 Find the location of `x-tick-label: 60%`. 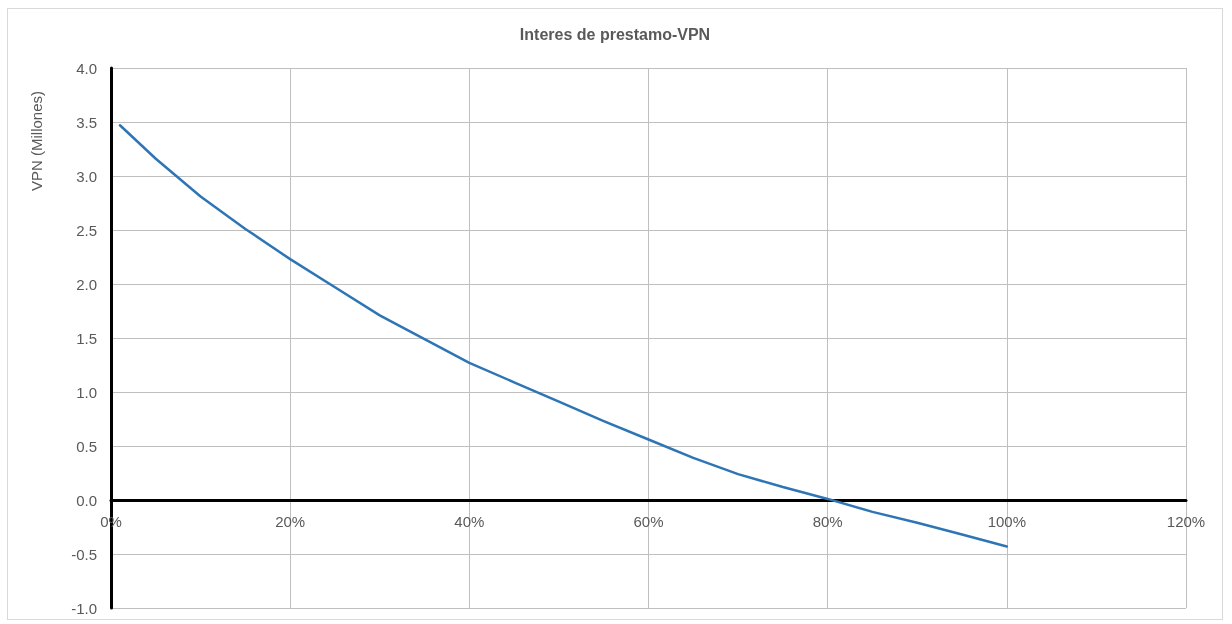

x-tick-label: 60% is located at coordinates (648, 521).